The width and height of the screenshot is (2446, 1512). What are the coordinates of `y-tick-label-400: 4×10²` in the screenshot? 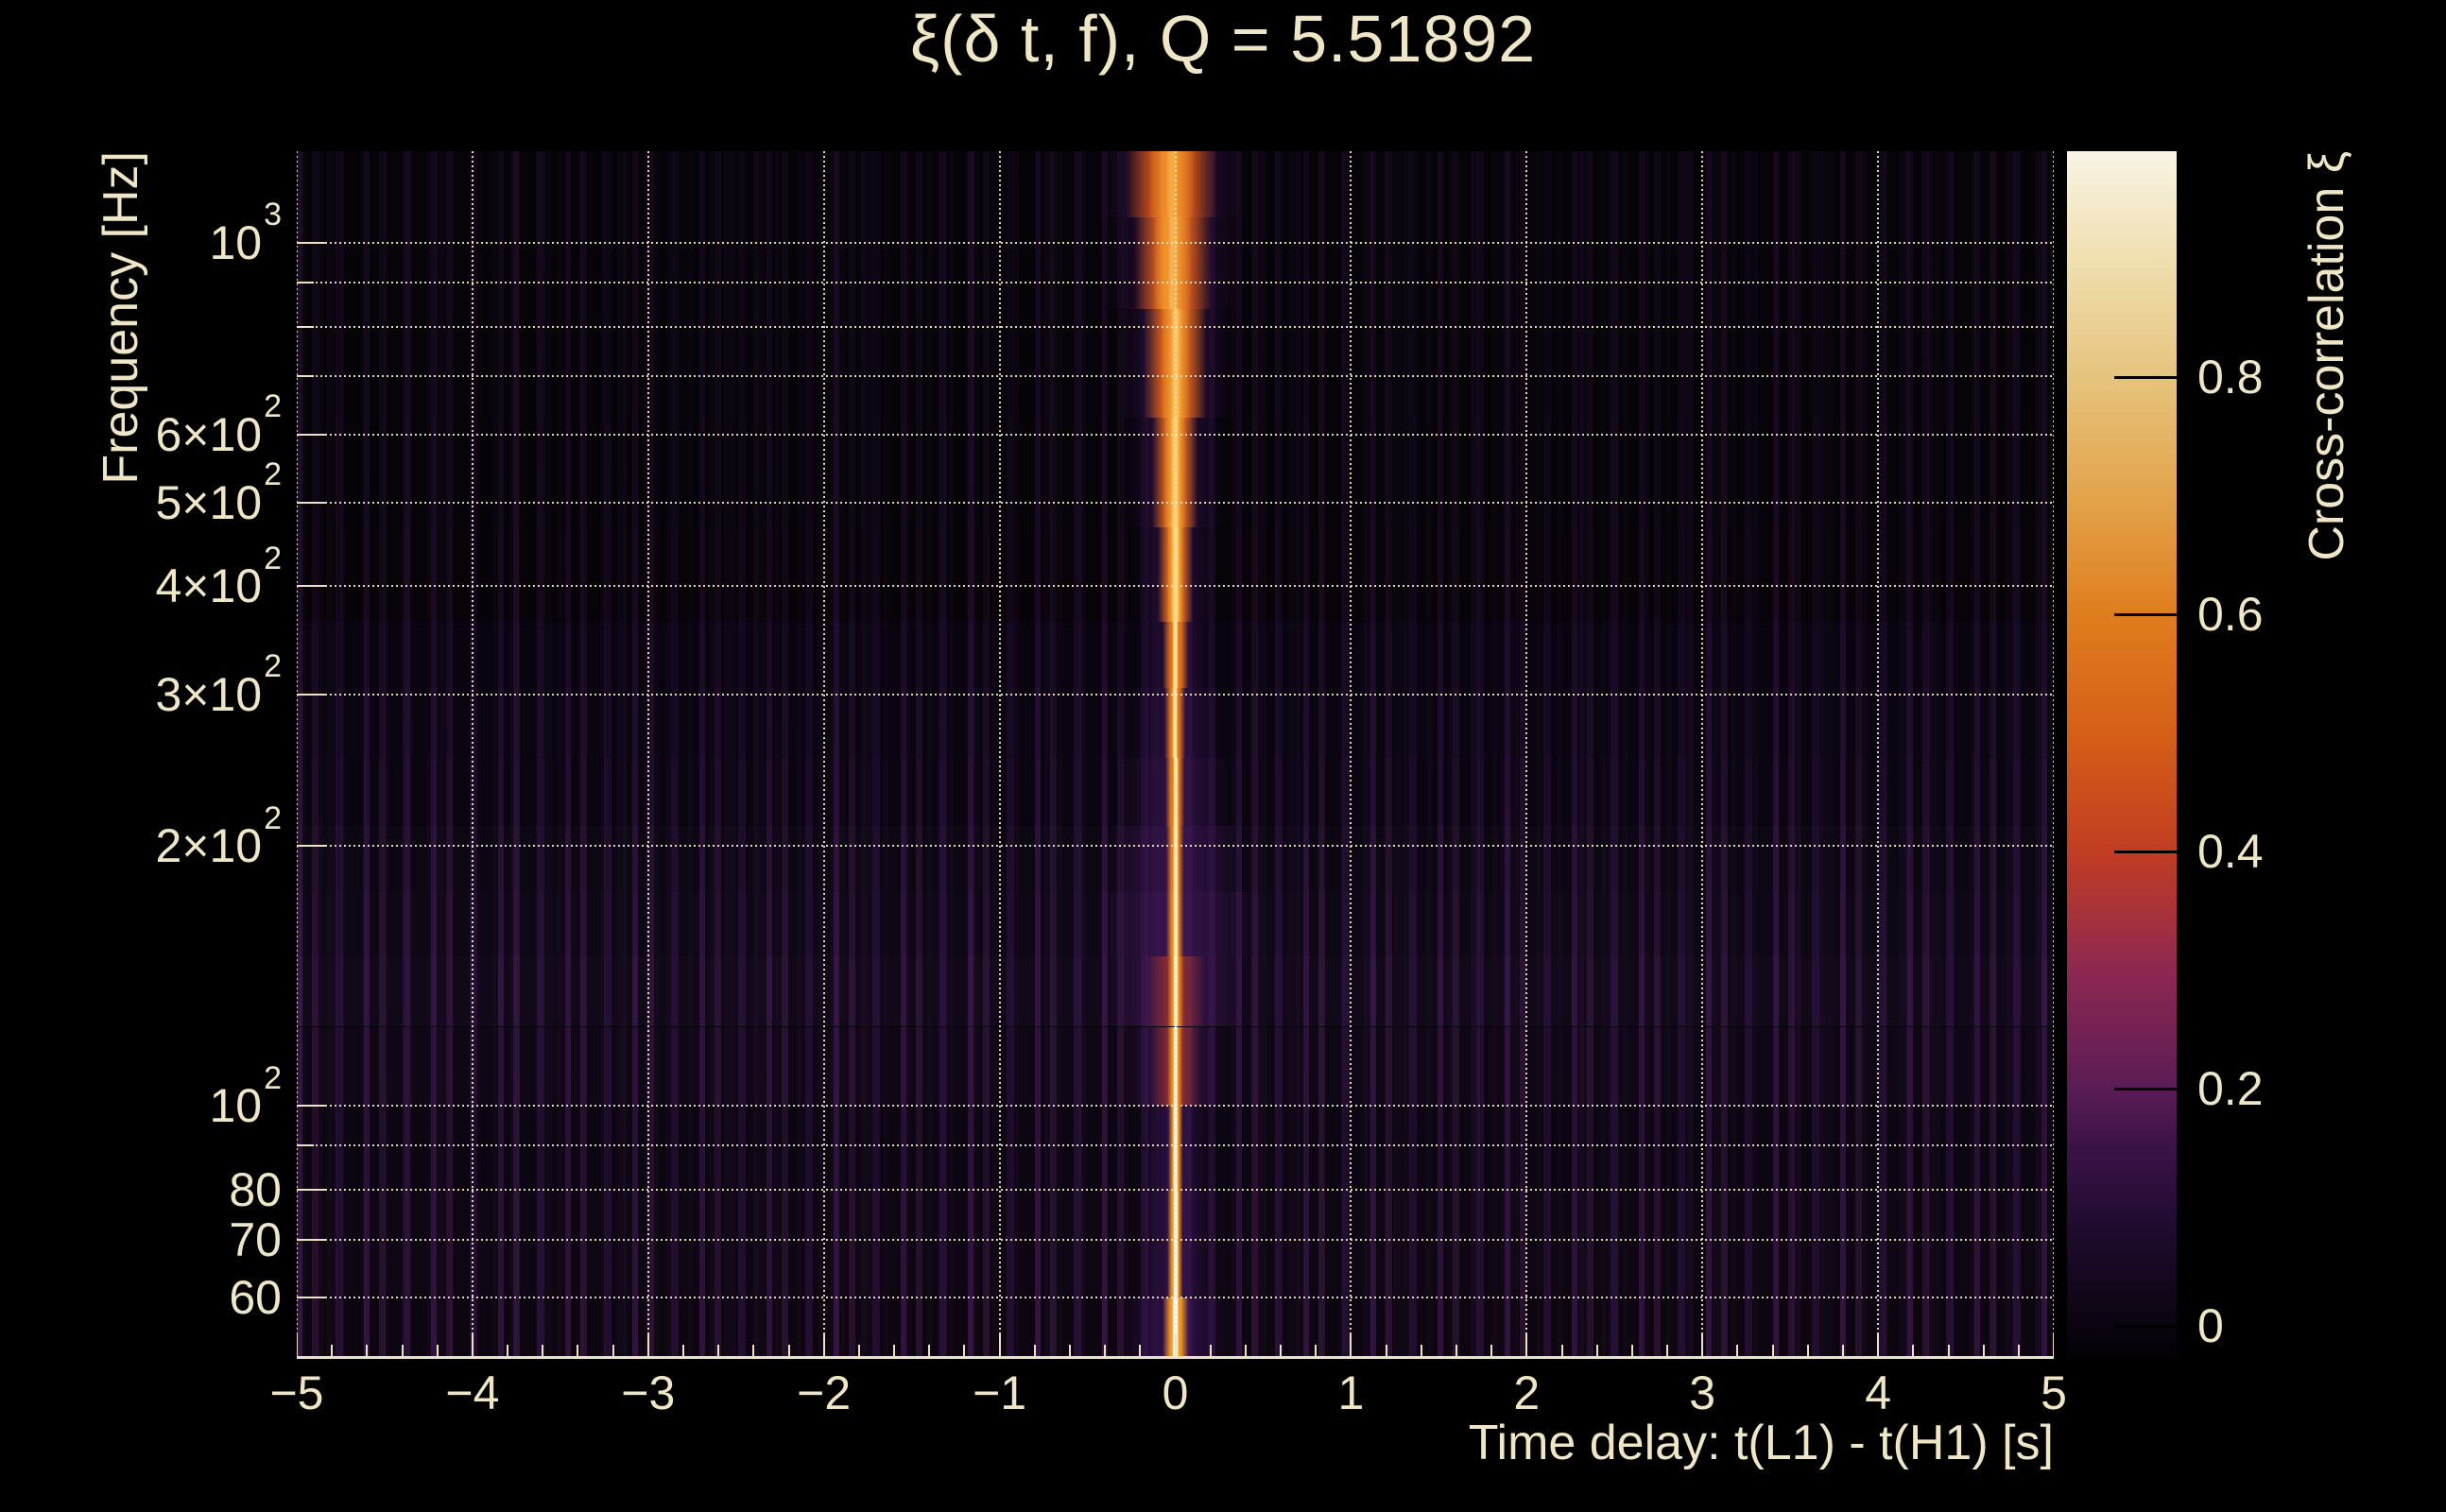 It's located at (219, 576).